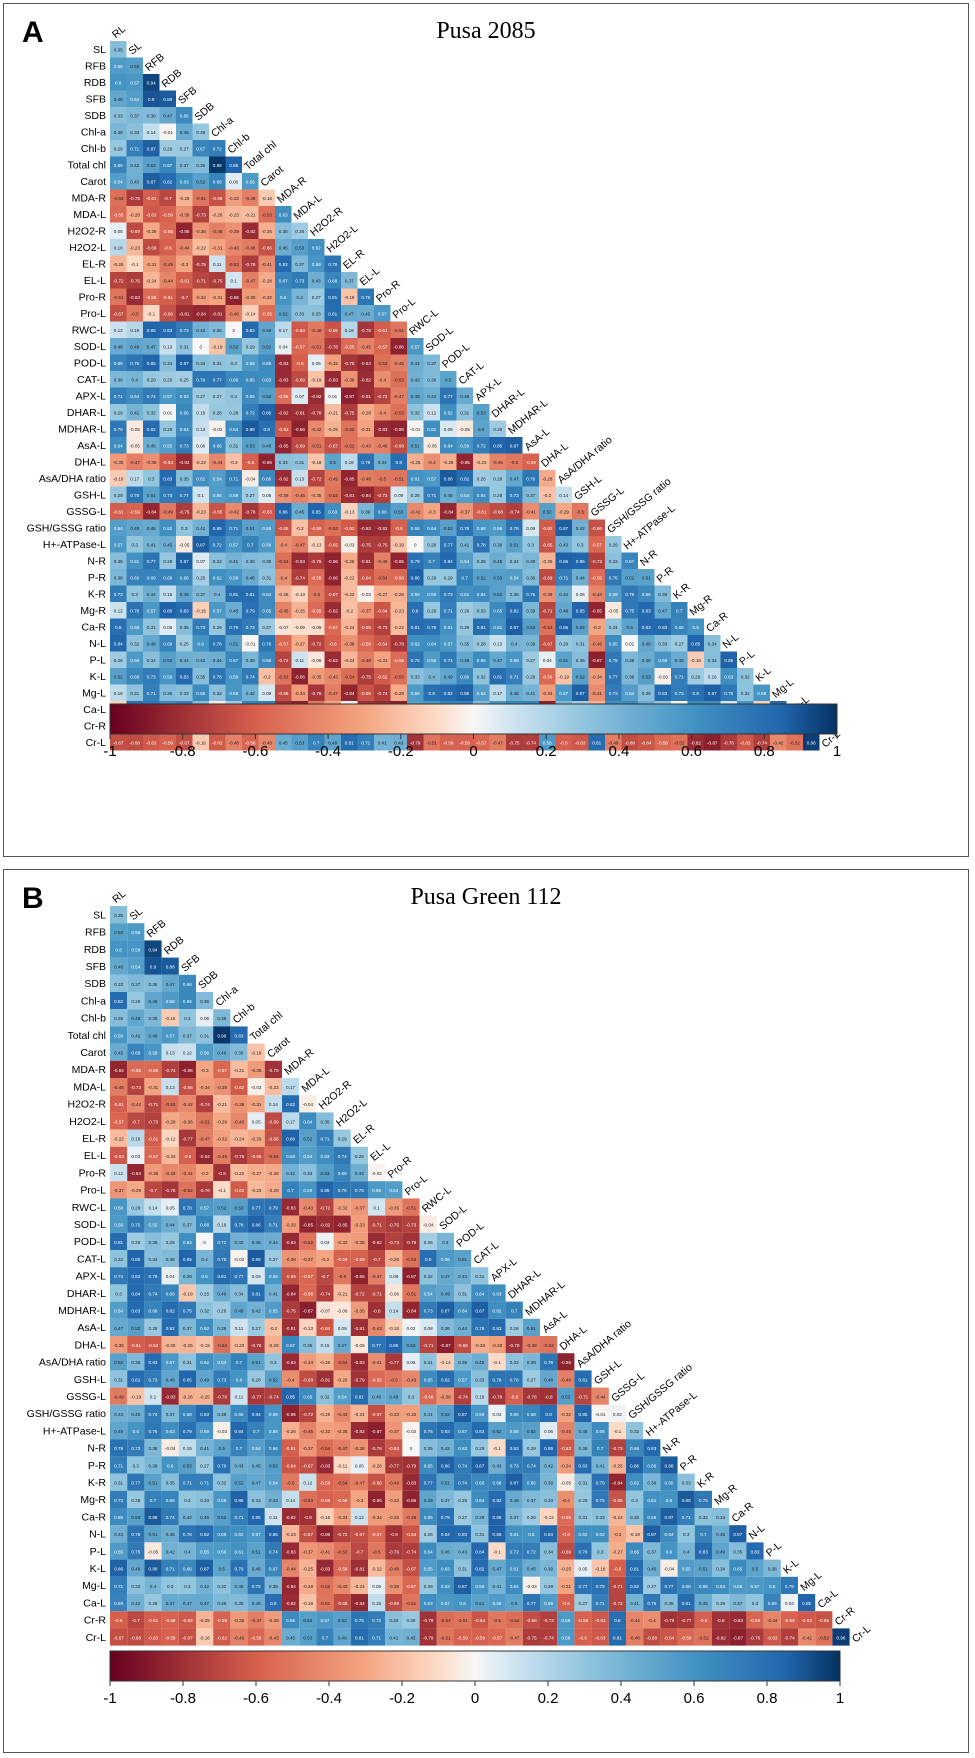 The height and width of the screenshot is (1758, 975). Describe the element at coordinates (547, 677) in the screenshot. I see `cell-value: -0.56` at that location.